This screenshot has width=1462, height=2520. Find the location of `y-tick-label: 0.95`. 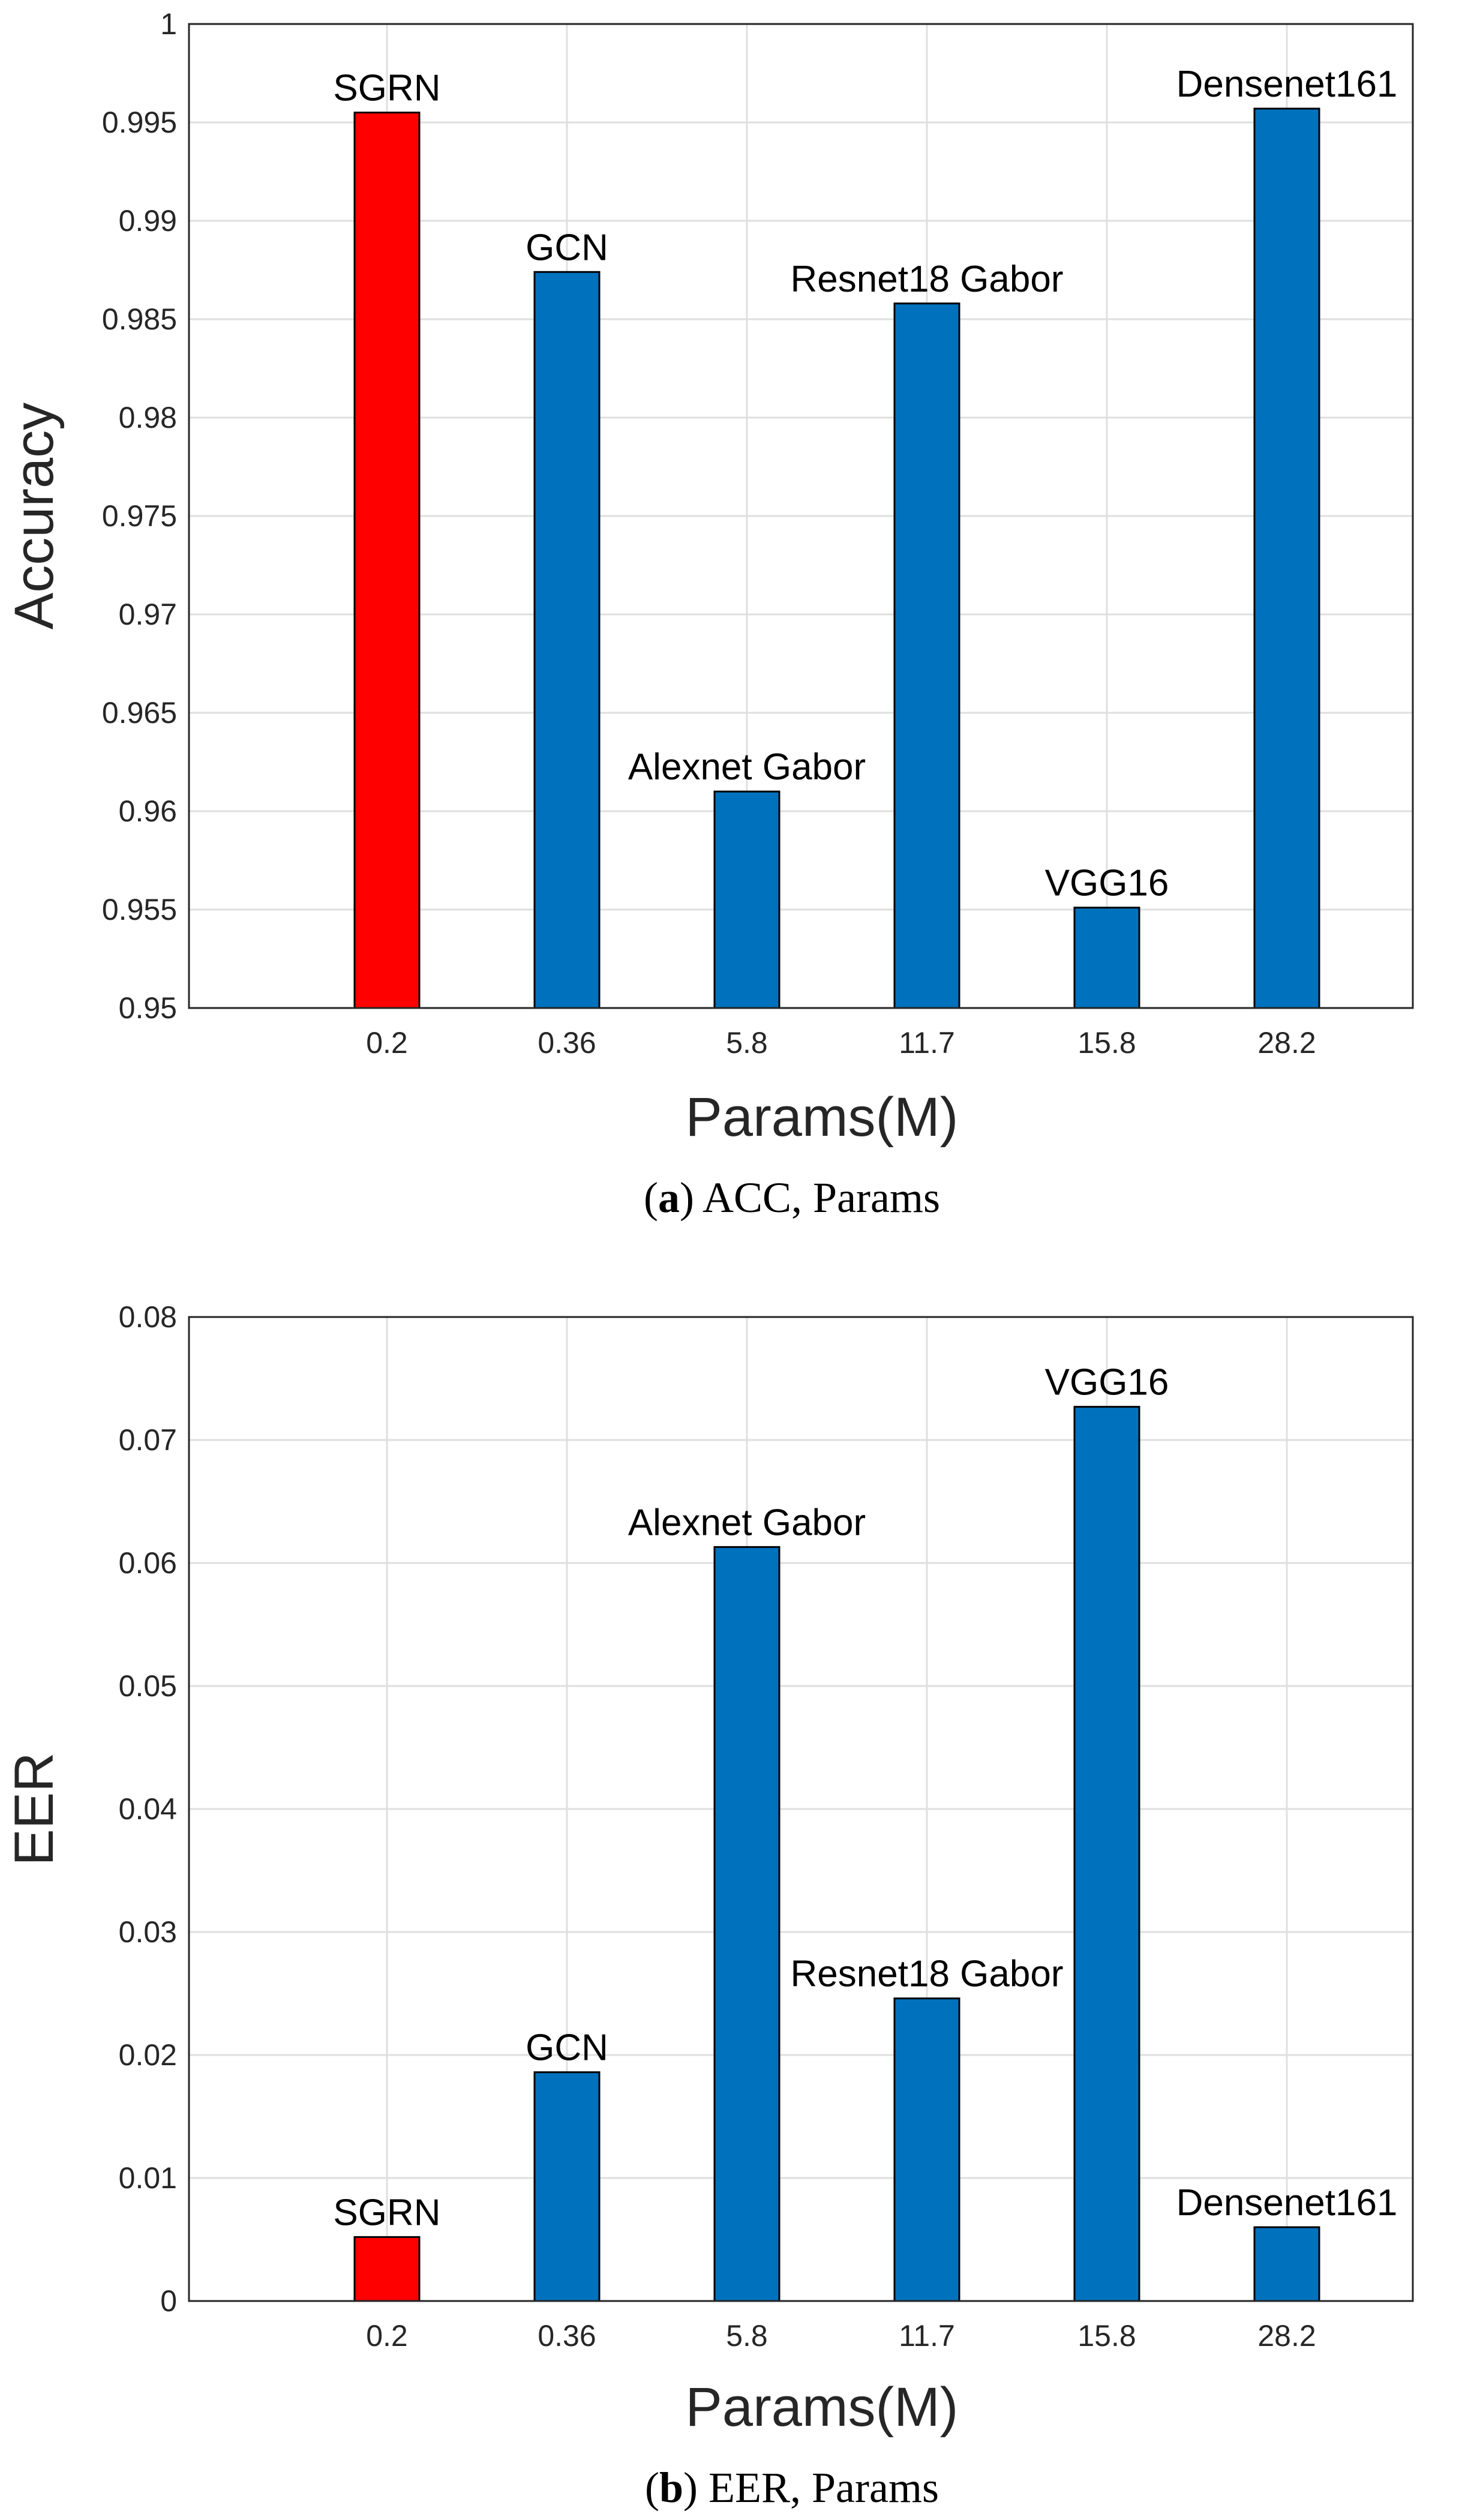

y-tick-label: 0.95 is located at coordinates (148, 1008).